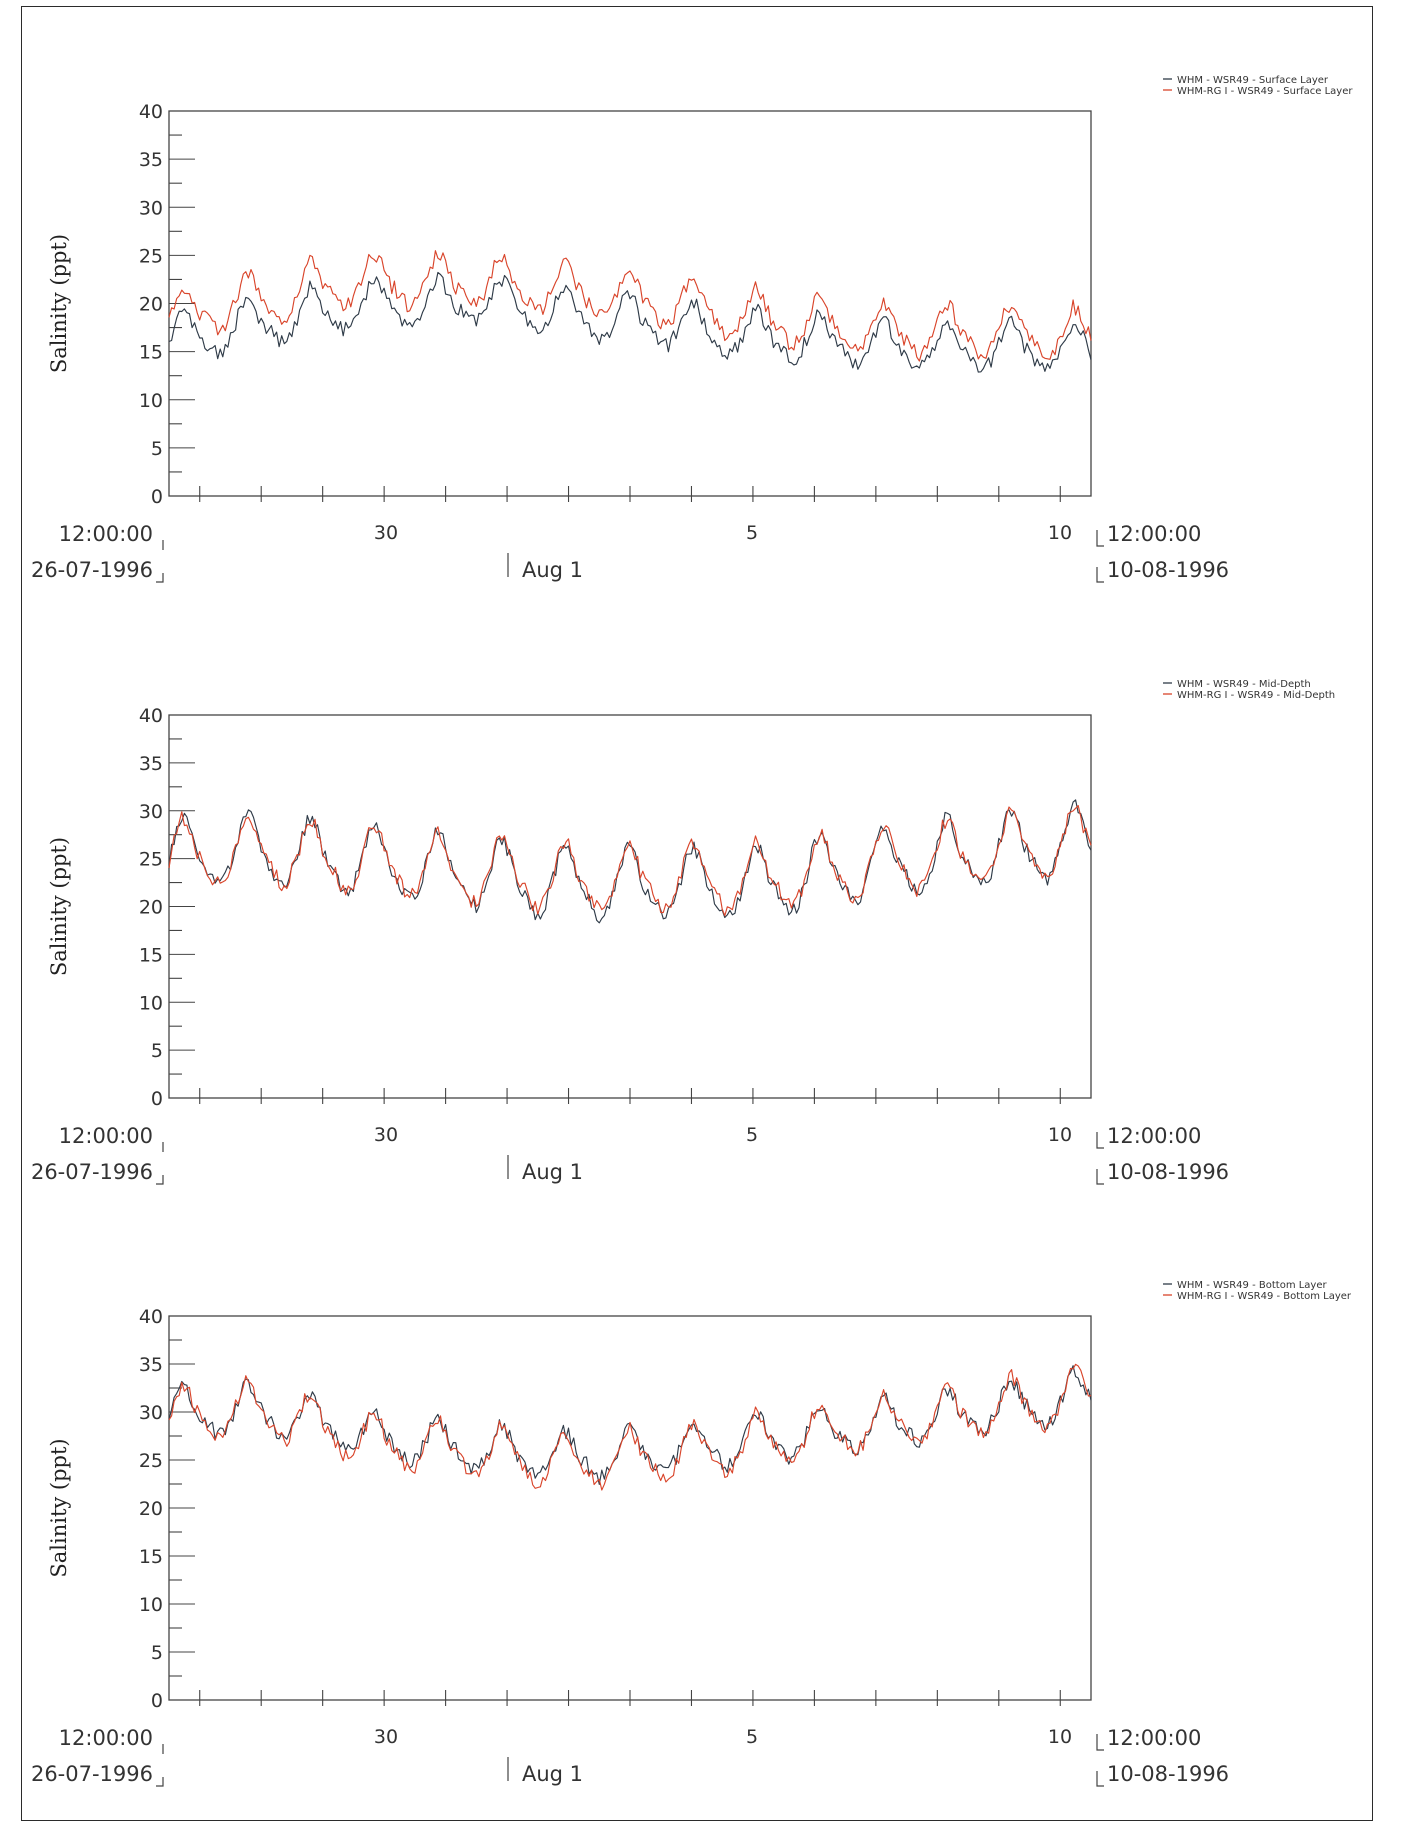  I want to click on legend-entry: WHM-RG I - WSR49 - Surface Layer, so click(1265, 91).